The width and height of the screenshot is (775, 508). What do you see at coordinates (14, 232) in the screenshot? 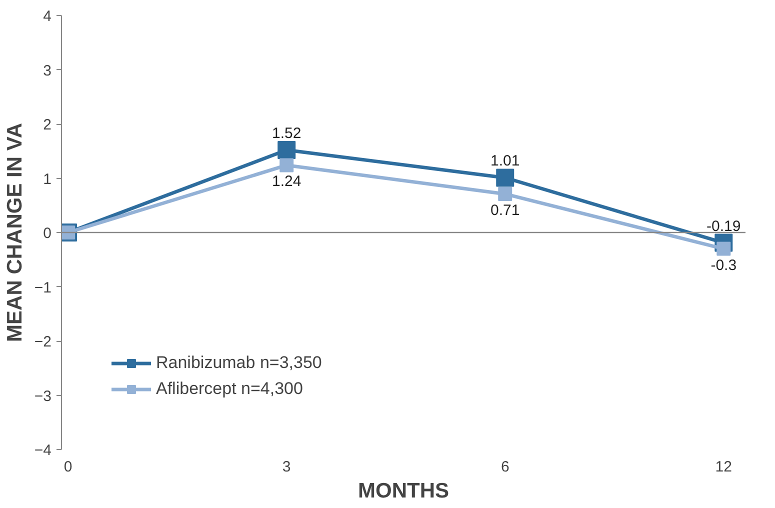
I see `y-axis-title: MEAN CHANGE IN VA` at bounding box center [14, 232].